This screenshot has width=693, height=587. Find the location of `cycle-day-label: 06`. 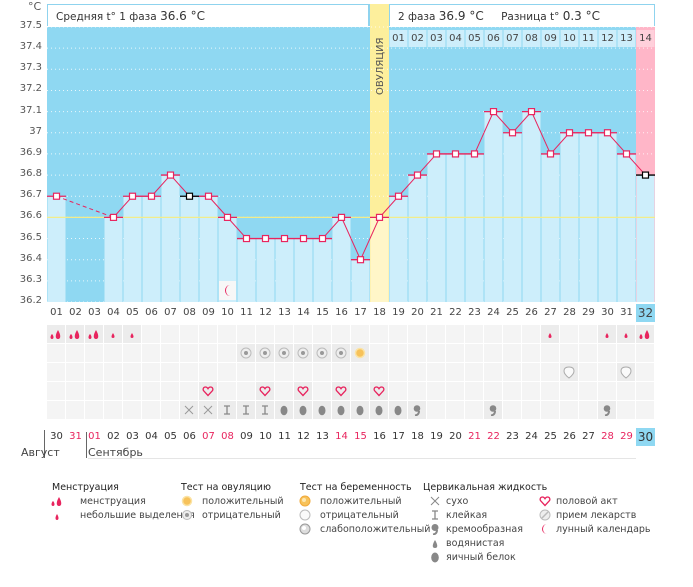

cycle-day-label: 06 is located at coordinates (151, 312).